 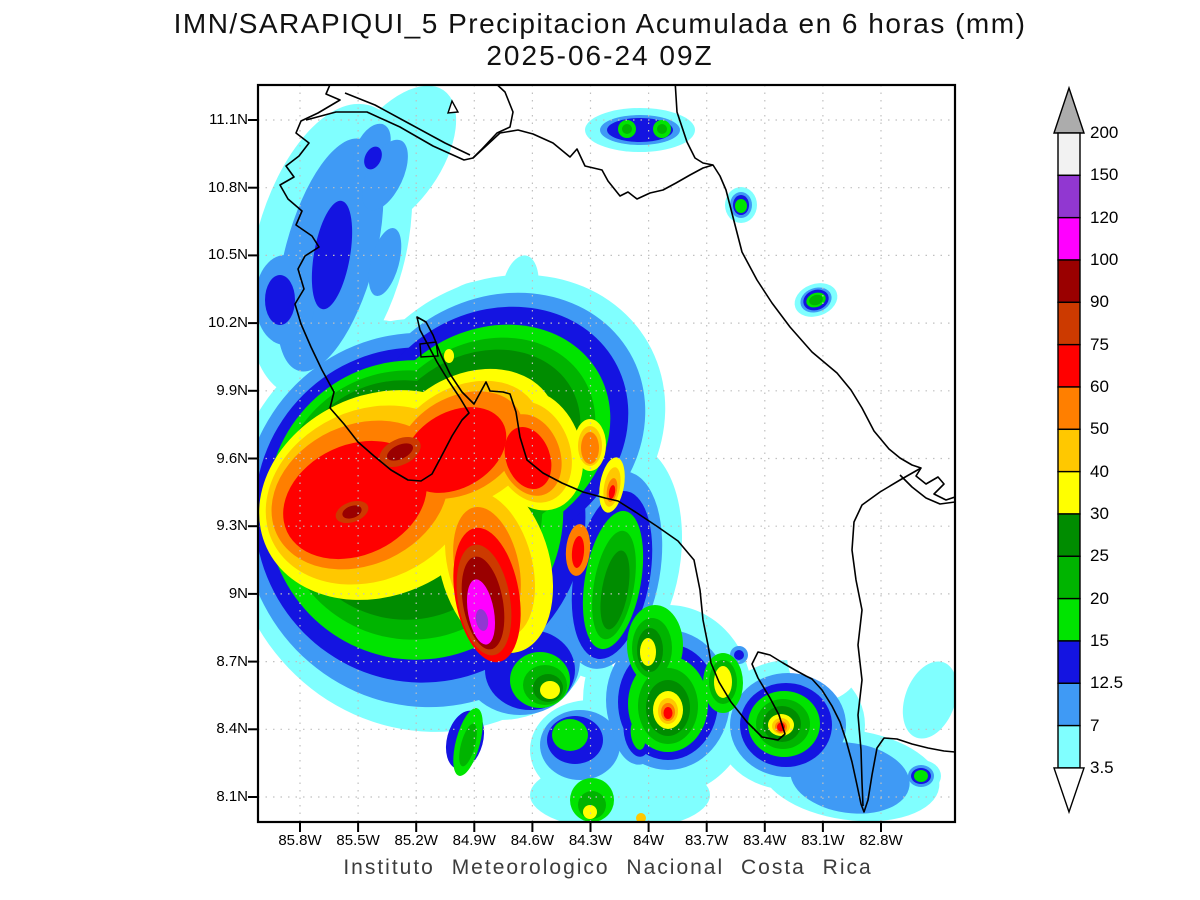 I want to click on colorbar-tick-label: 150, so click(x=1104, y=175).